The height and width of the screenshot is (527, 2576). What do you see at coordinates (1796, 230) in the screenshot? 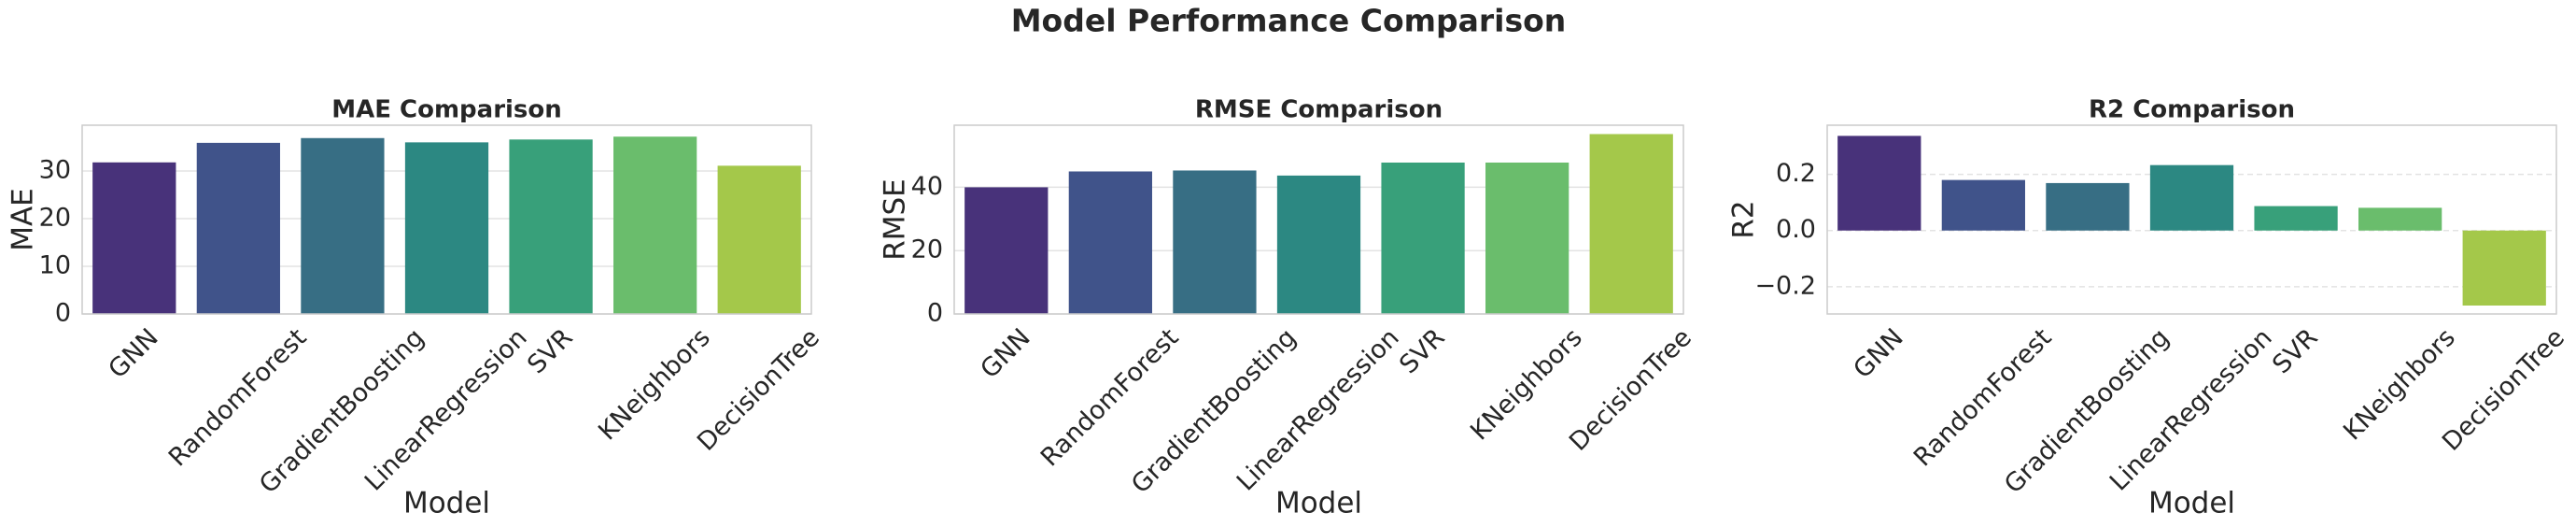
I see `y-tick-label: 0.0` at bounding box center [1796, 230].